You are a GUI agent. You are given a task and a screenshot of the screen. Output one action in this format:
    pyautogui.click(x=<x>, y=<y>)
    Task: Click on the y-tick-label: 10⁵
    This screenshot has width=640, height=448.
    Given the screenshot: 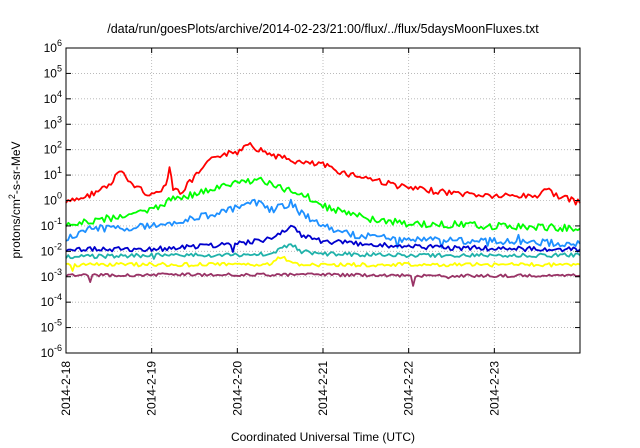 What is the action you would take?
    pyautogui.click(x=53, y=71)
    